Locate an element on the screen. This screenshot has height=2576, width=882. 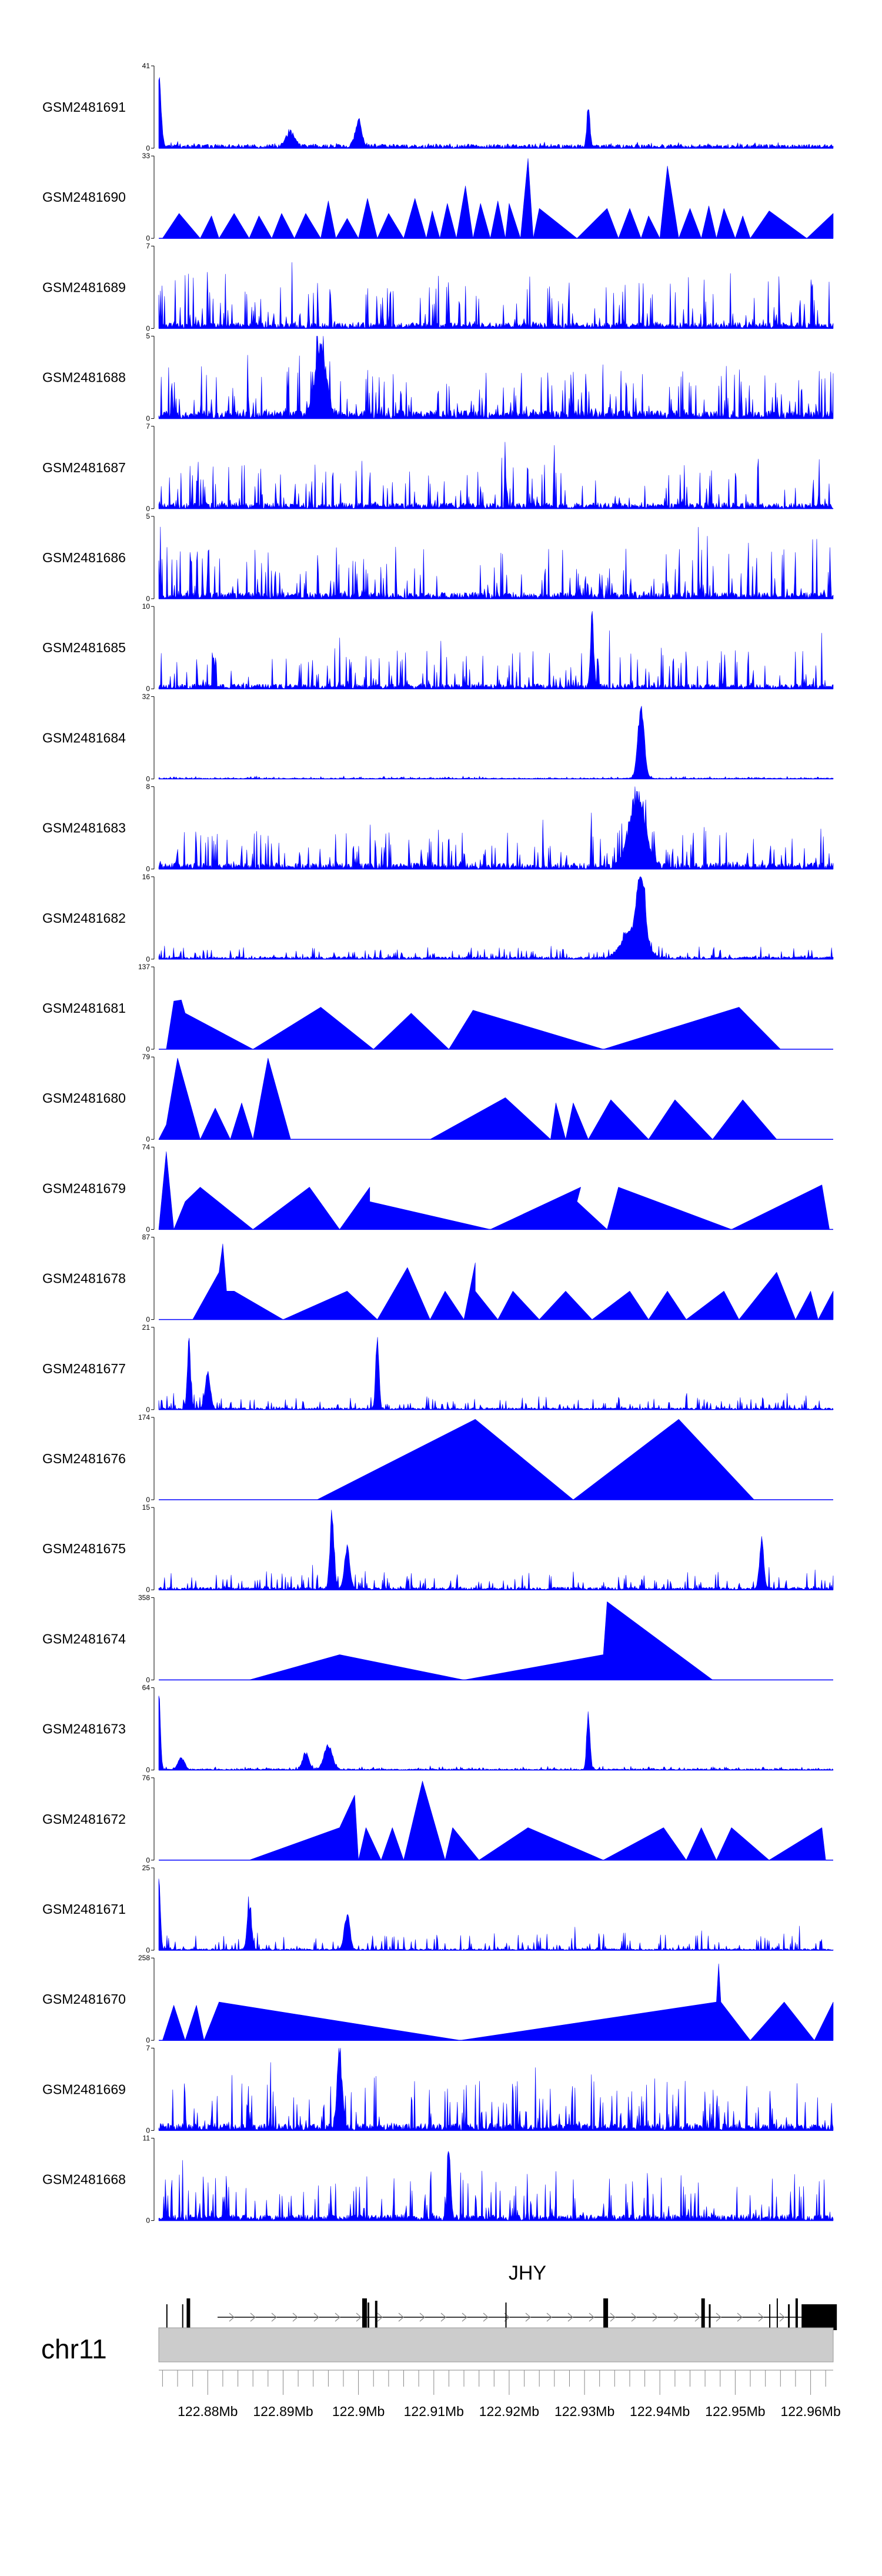
y-max-label: 76 is located at coordinates (146, 1778).